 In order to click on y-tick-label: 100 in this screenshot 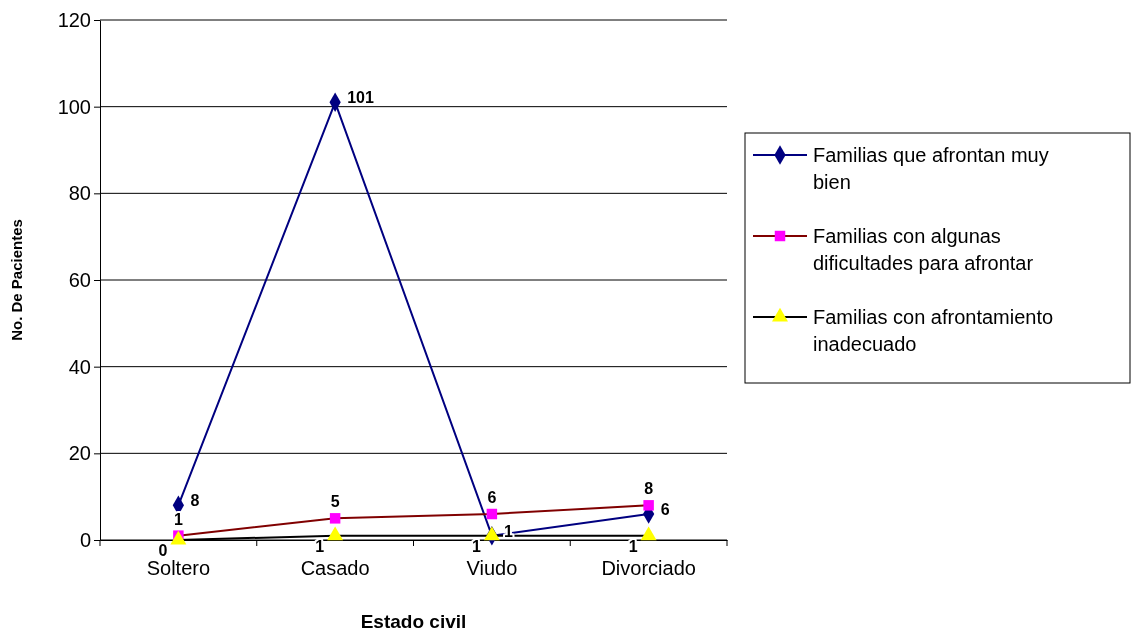, I will do `click(74, 106)`.